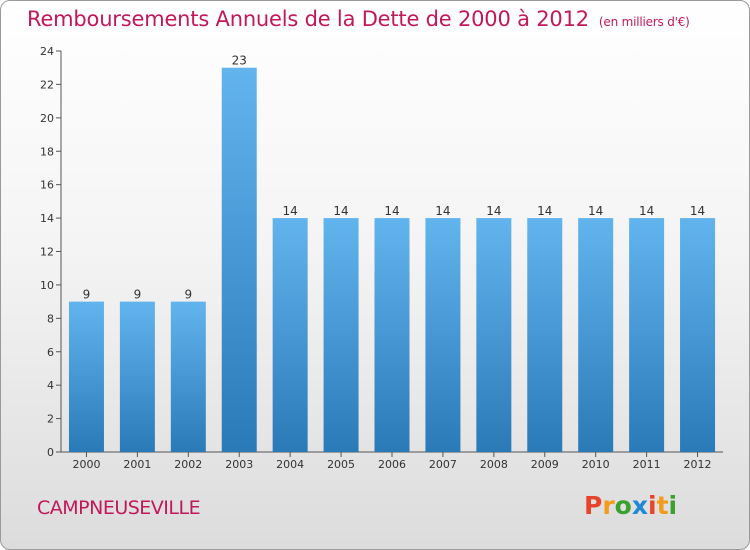  What do you see at coordinates (239, 61) in the screenshot?
I see `data-label: 23` at bounding box center [239, 61].